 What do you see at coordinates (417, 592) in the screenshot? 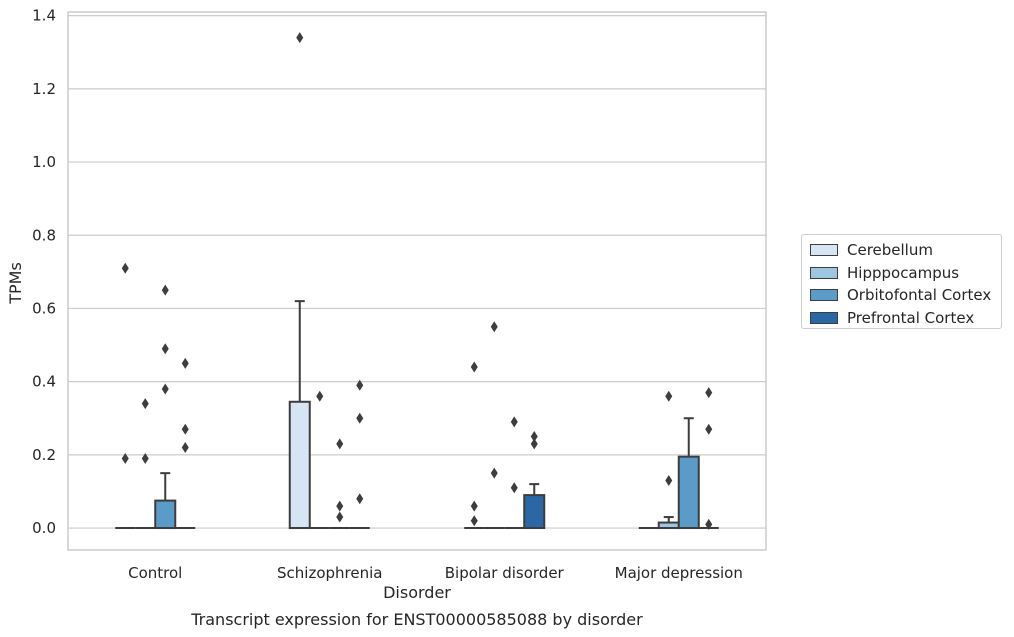
I see `x-axis-label: Disorder` at bounding box center [417, 592].